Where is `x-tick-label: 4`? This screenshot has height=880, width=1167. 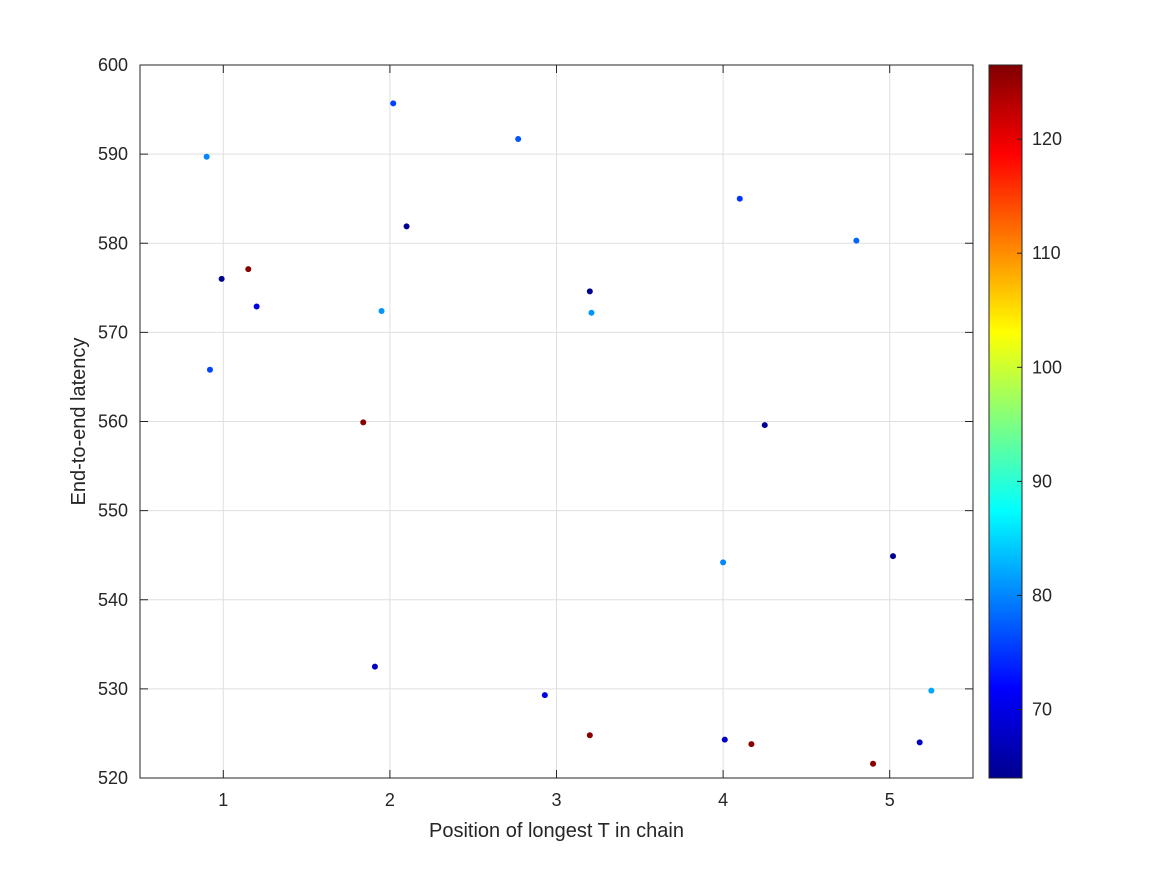
x-tick-label: 4 is located at coordinates (723, 800).